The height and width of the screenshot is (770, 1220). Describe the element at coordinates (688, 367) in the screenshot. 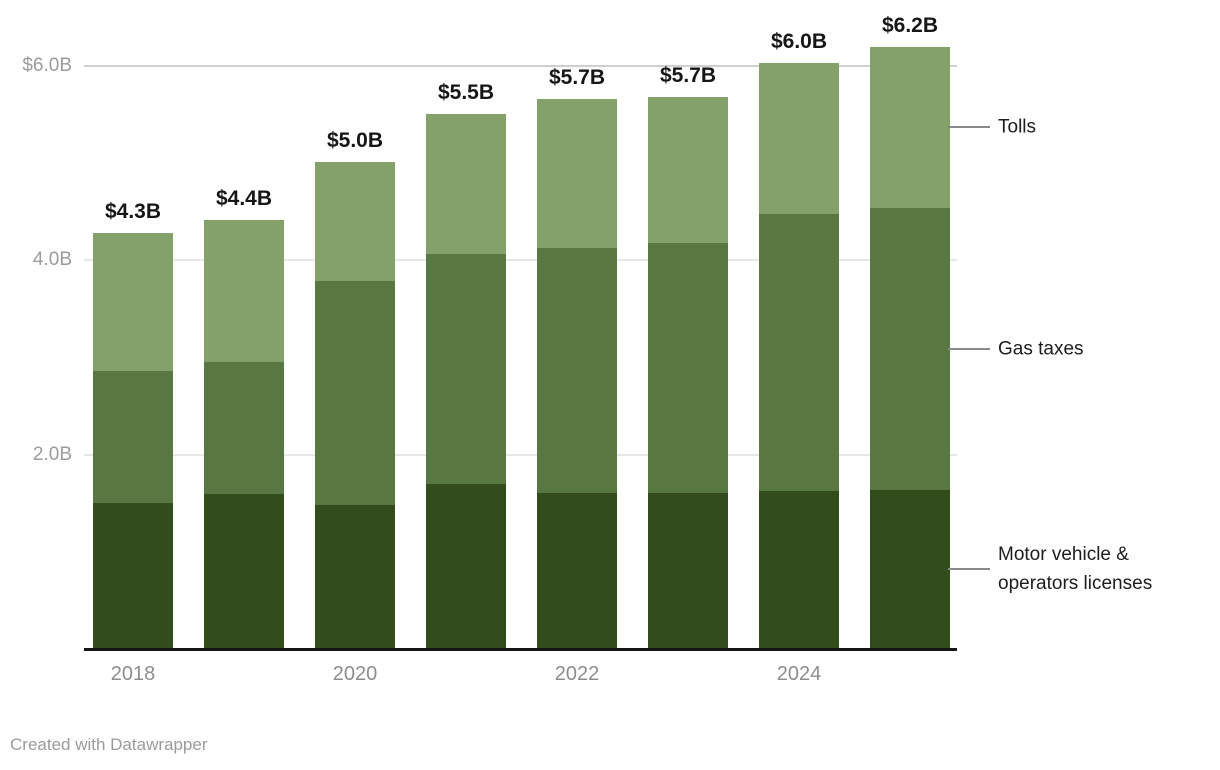

I see `bar-segment-2023-gas-taxes` at that location.